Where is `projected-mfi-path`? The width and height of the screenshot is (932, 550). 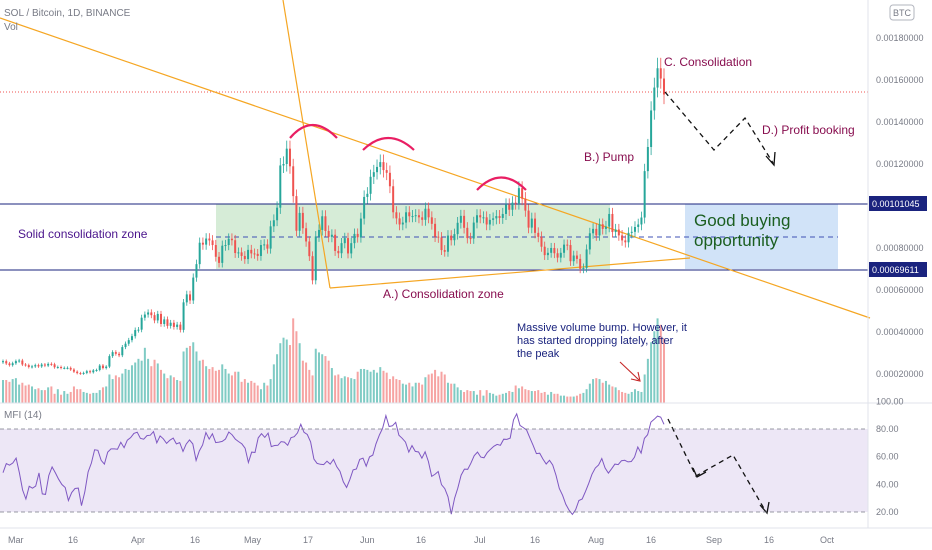 projected-mfi-path is located at coordinates (717, 465).